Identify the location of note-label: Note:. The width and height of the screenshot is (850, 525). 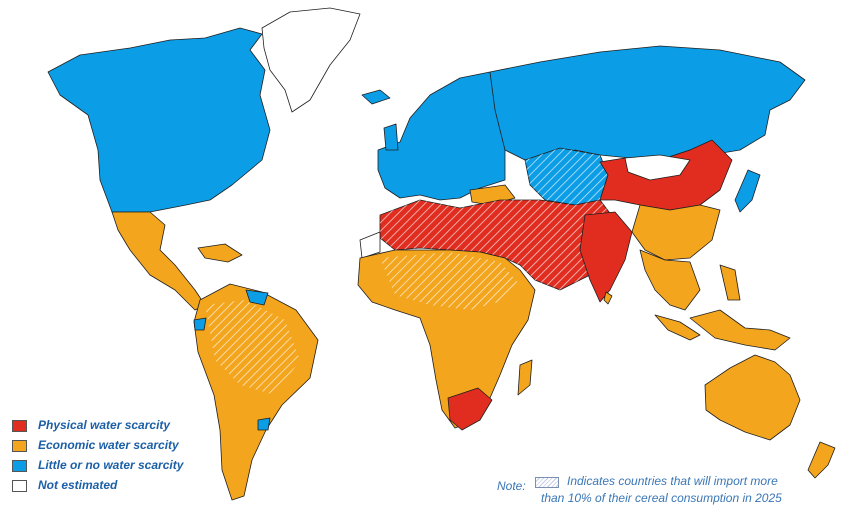
(511, 486).